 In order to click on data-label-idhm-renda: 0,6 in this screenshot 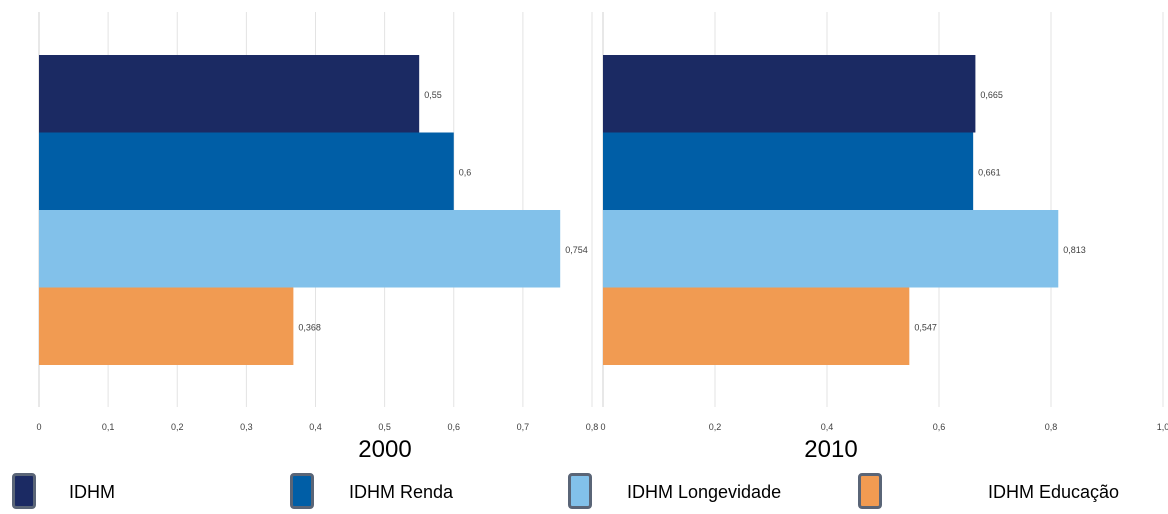, I will do `click(465, 172)`.